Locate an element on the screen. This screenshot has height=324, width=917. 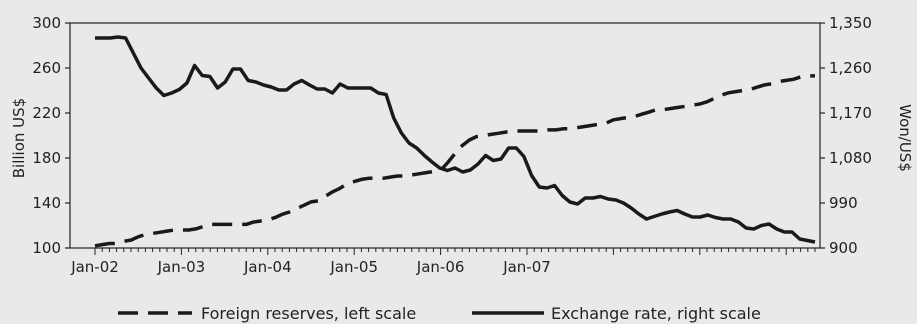
y-left-tick-label: 140 is located at coordinates (46, 203).